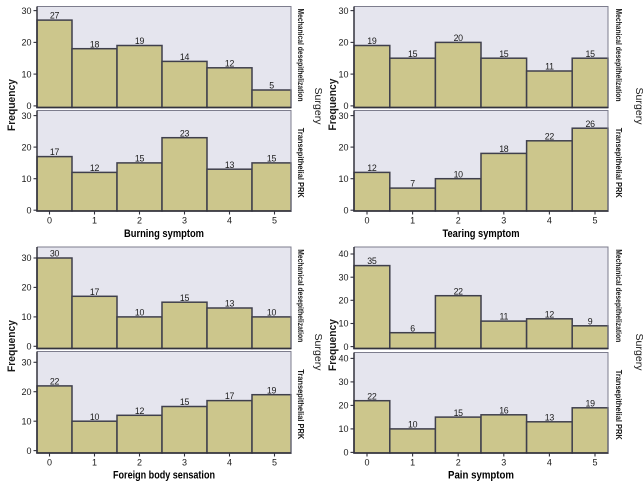 This screenshot has height=487, width=644. Describe the element at coordinates (185, 57) in the screenshot. I see `svg-text: 14` at that location.